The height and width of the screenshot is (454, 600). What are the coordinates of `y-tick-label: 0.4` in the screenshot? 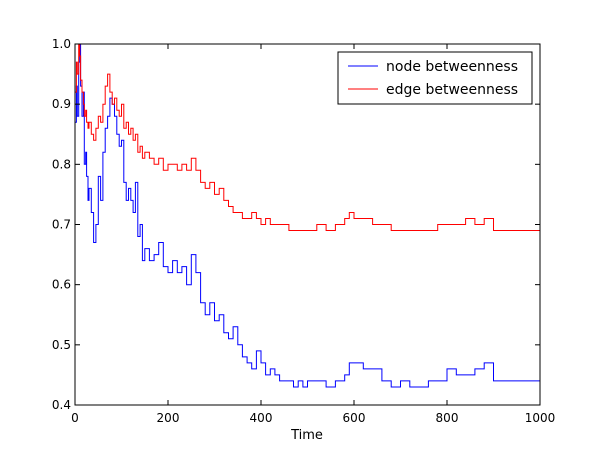 It's located at (61, 405).